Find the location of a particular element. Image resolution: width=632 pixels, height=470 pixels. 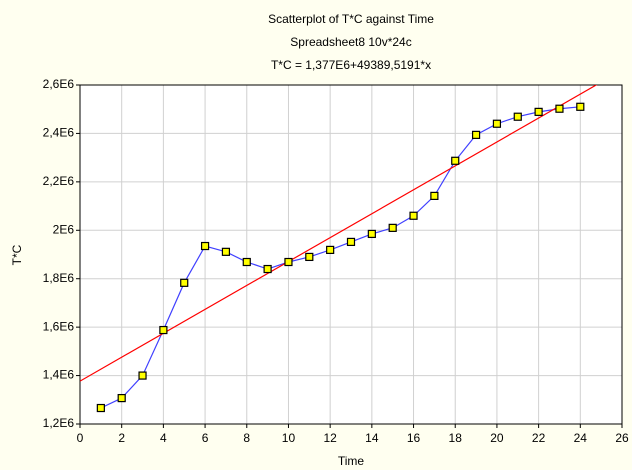

y-tick-label: 1,4E6 is located at coordinates (59, 375).